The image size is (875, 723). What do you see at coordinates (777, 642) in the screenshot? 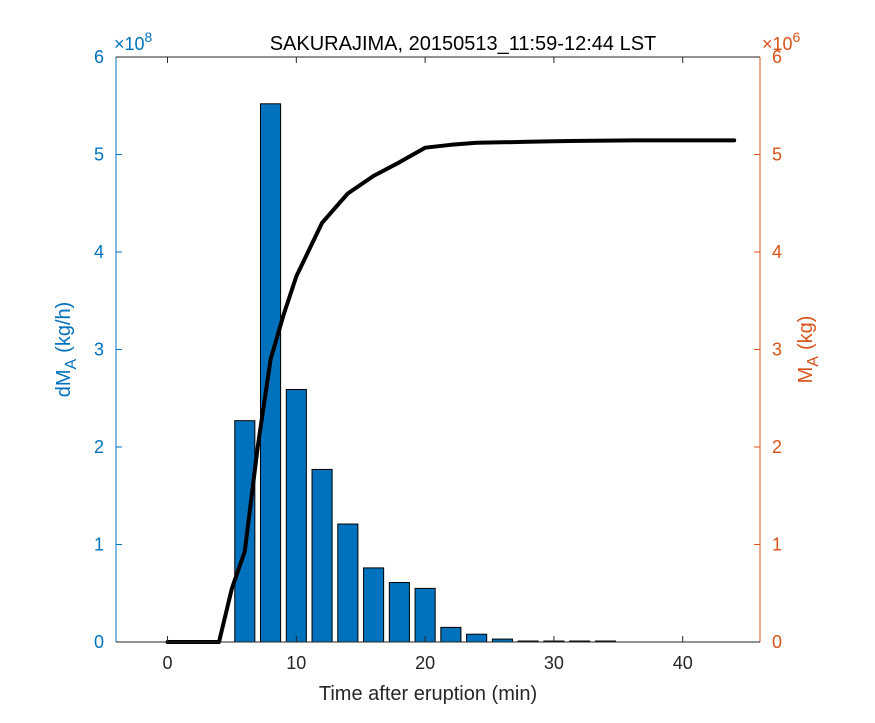
I see `right-tick-label: 0` at bounding box center [777, 642].